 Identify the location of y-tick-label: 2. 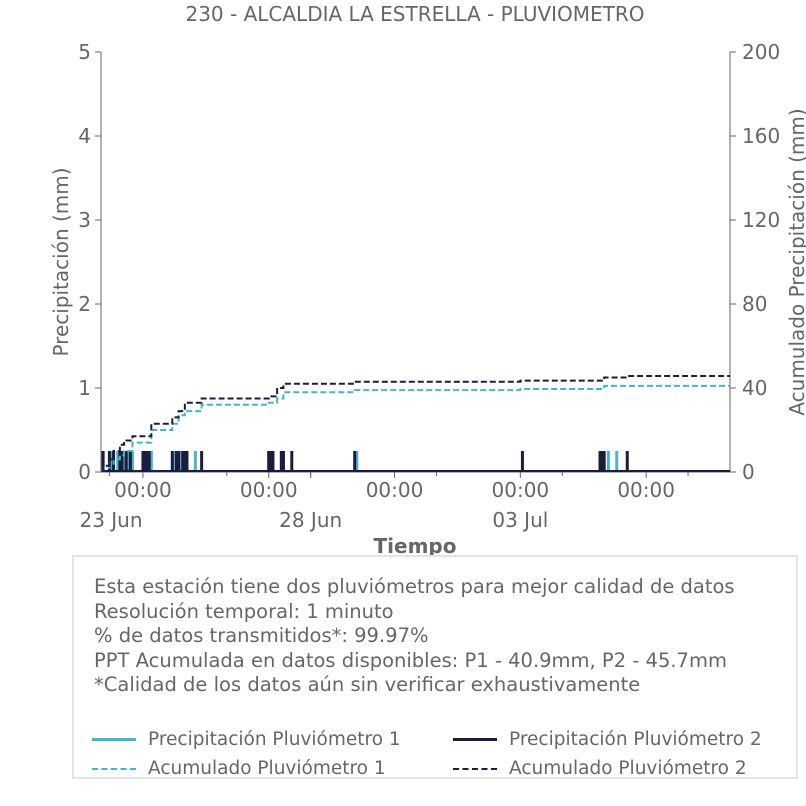
(84, 304).